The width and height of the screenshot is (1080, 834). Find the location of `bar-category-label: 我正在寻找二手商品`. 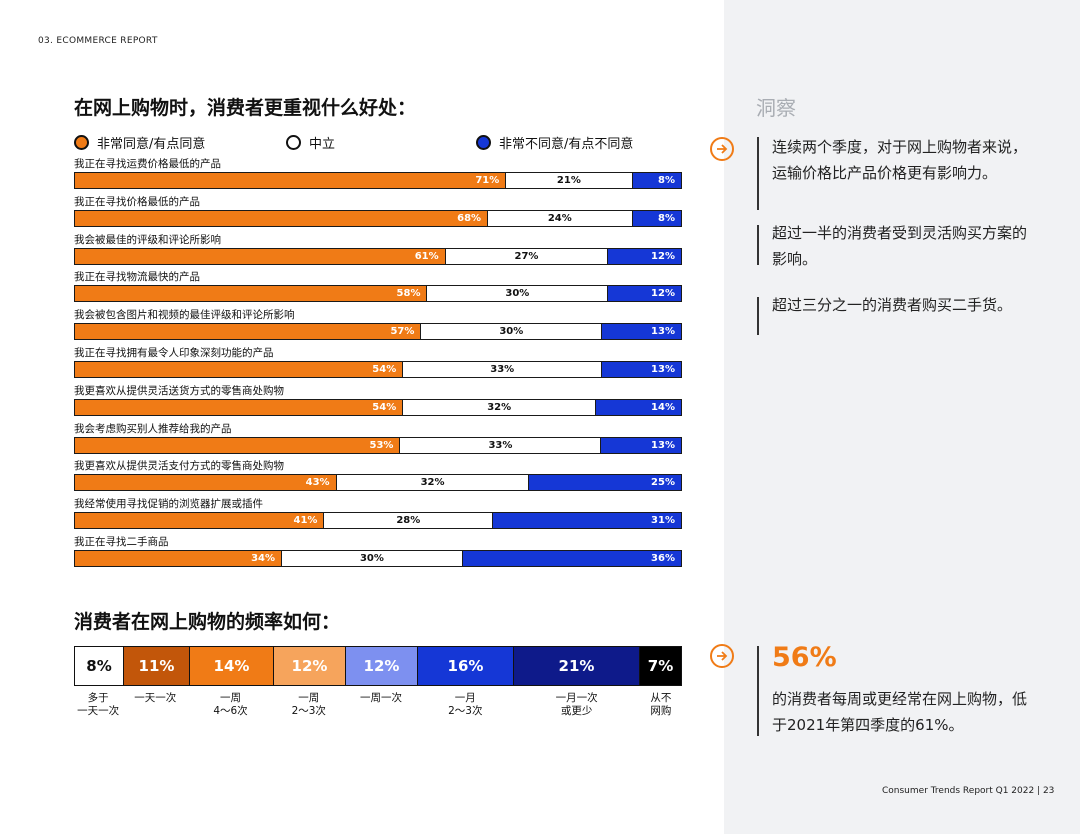

bar-category-label: 我正在寻找二手商品 is located at coordinates (121, 541).